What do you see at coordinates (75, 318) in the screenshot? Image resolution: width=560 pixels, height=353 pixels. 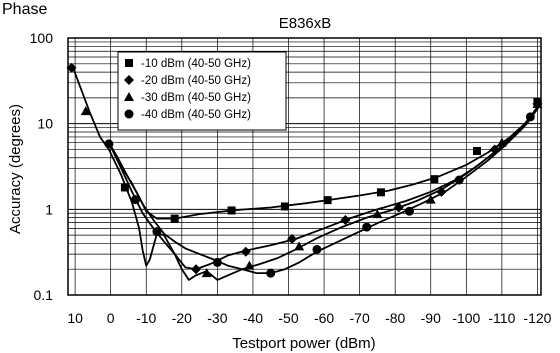 I see `x-tick-label: 10` at bounding box center [75, 318].